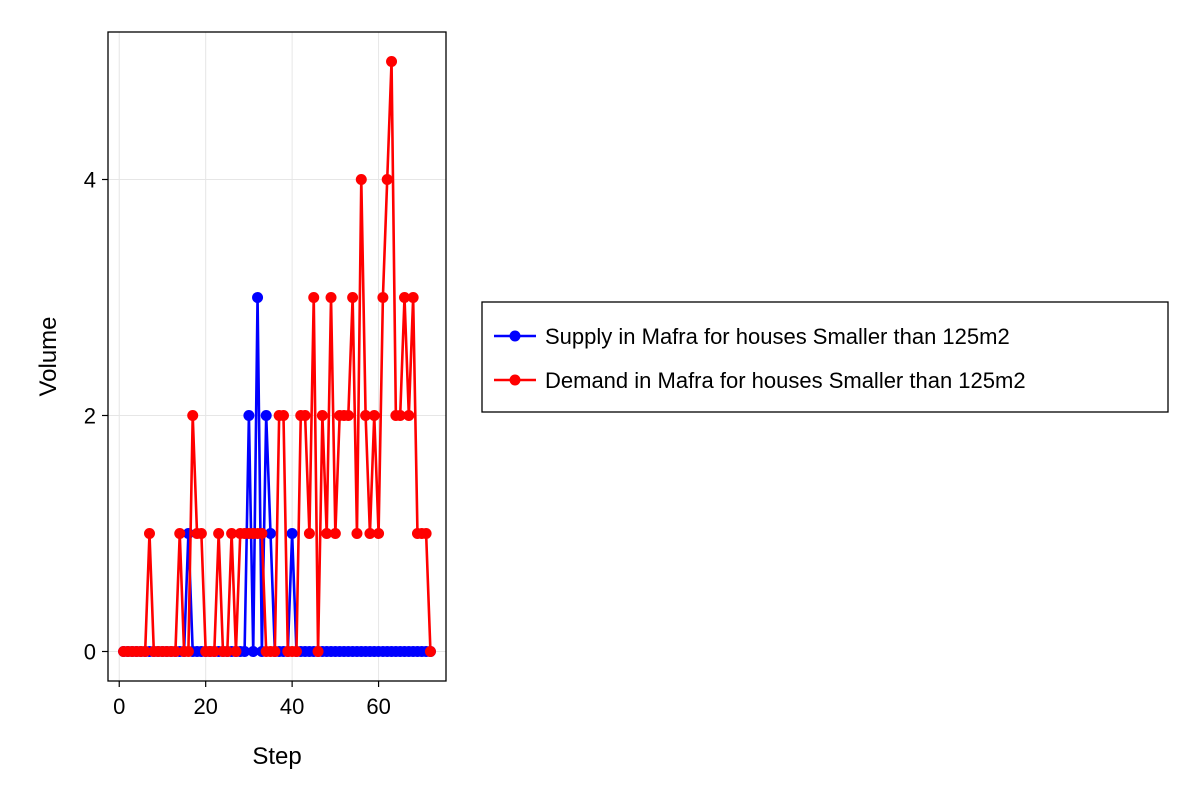  Describe the element at coordinates (90, 416) in the screenshot. I see `y-tick-label: 2` at that location.